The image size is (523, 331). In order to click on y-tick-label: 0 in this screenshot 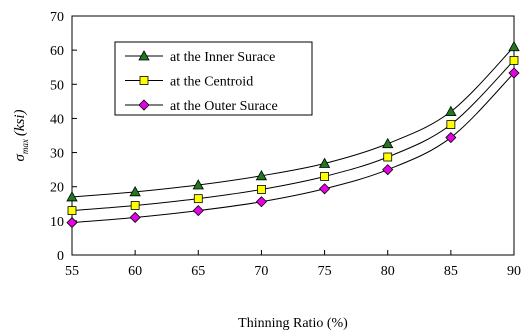, I will do `click(60, 256)`.